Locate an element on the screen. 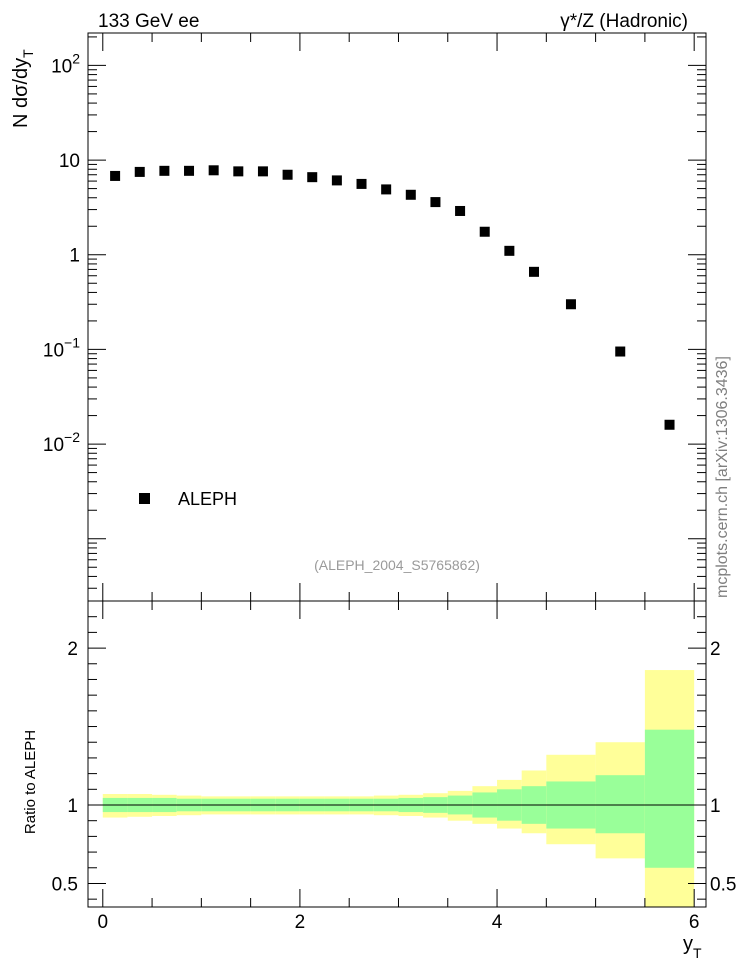  ratio-ylabel-text: Ratio to ALEPH is located at coordinates (30, 782).